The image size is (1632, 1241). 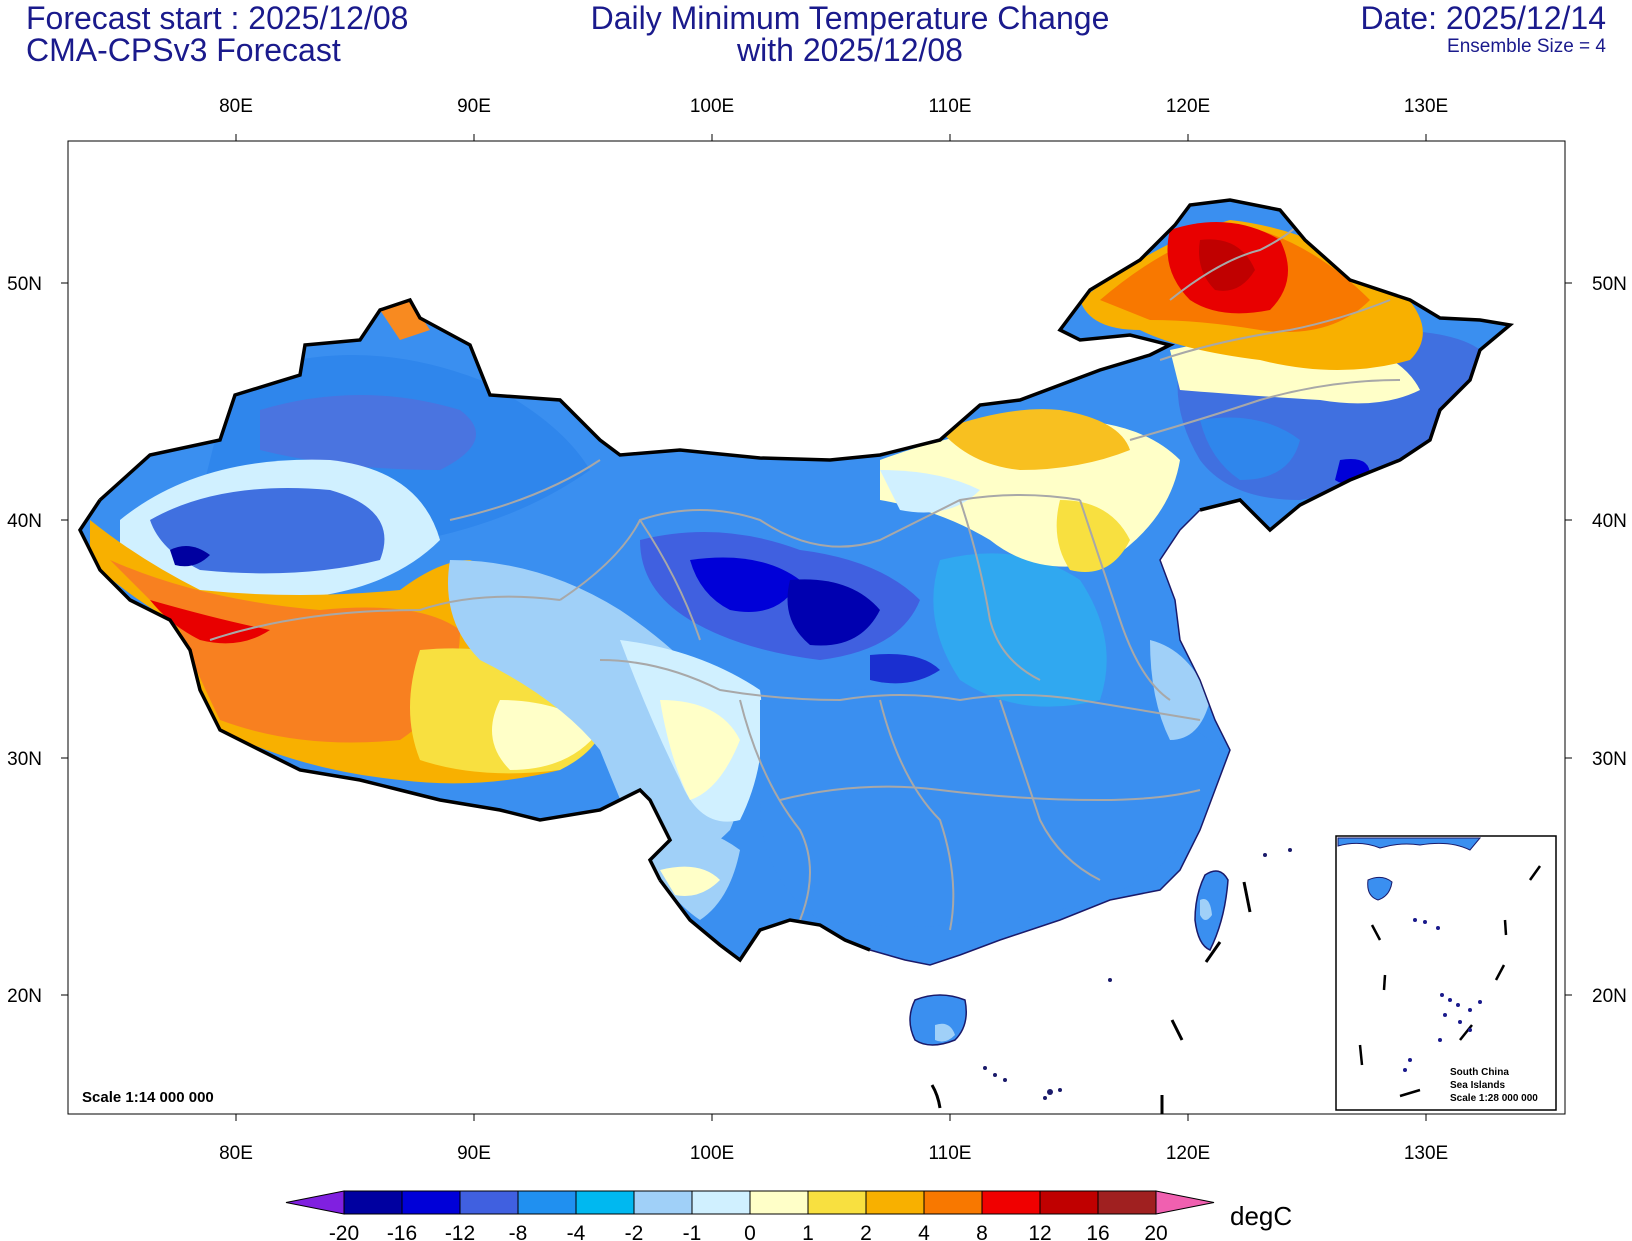 I want to click on lon-label-110e-top: 110E, so click(x=950, y=106).